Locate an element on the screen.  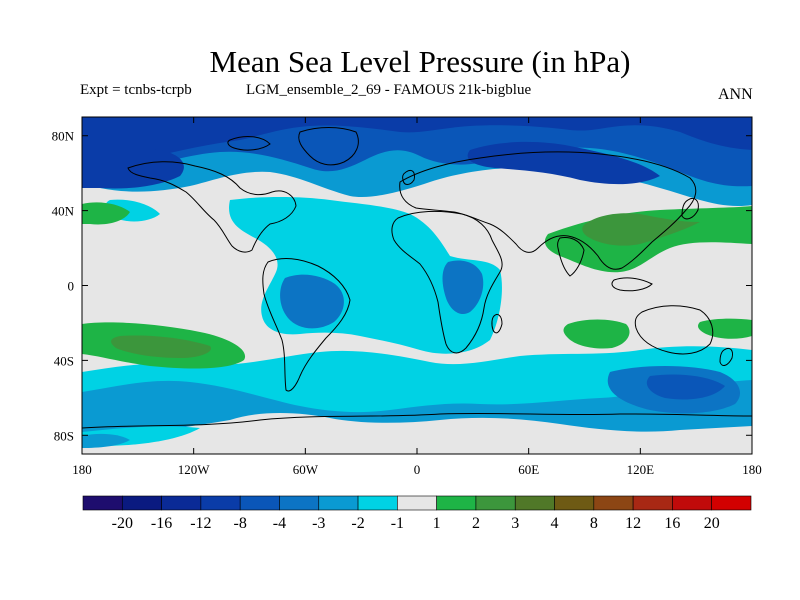
x-tick-label: 60E is located at coordinates (528, 469).